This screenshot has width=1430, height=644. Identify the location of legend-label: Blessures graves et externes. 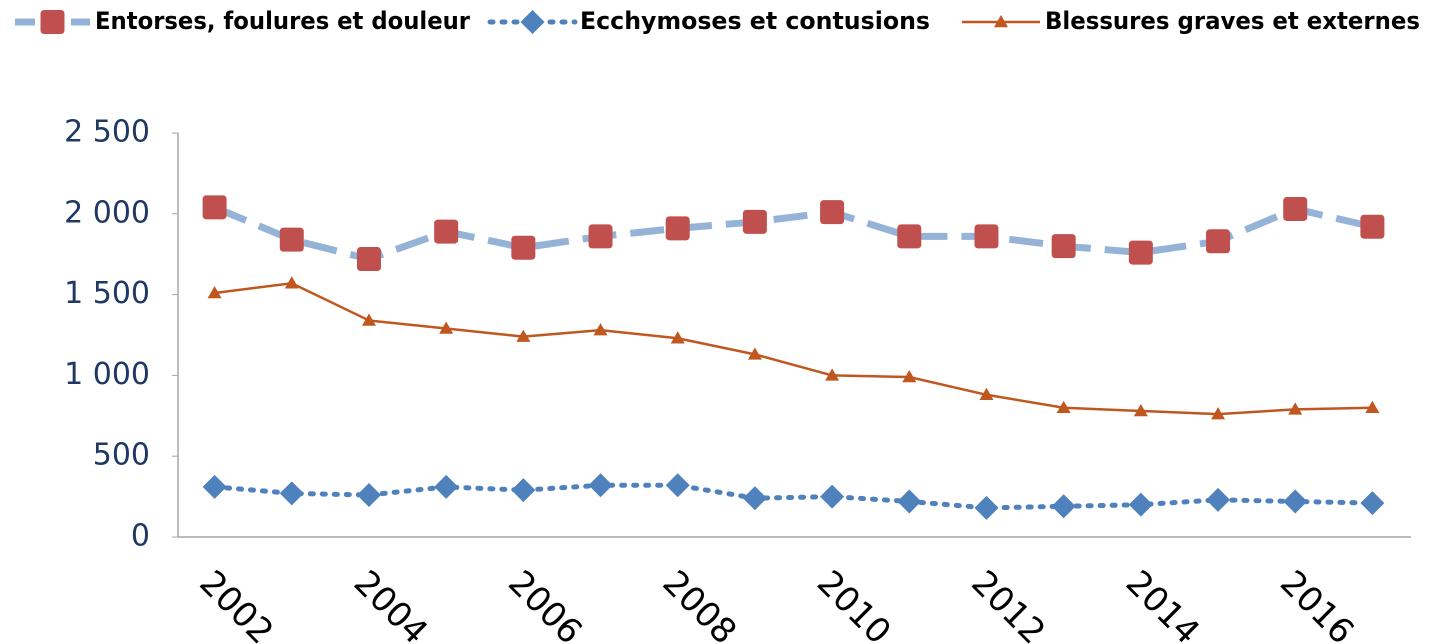
(1232, 21).